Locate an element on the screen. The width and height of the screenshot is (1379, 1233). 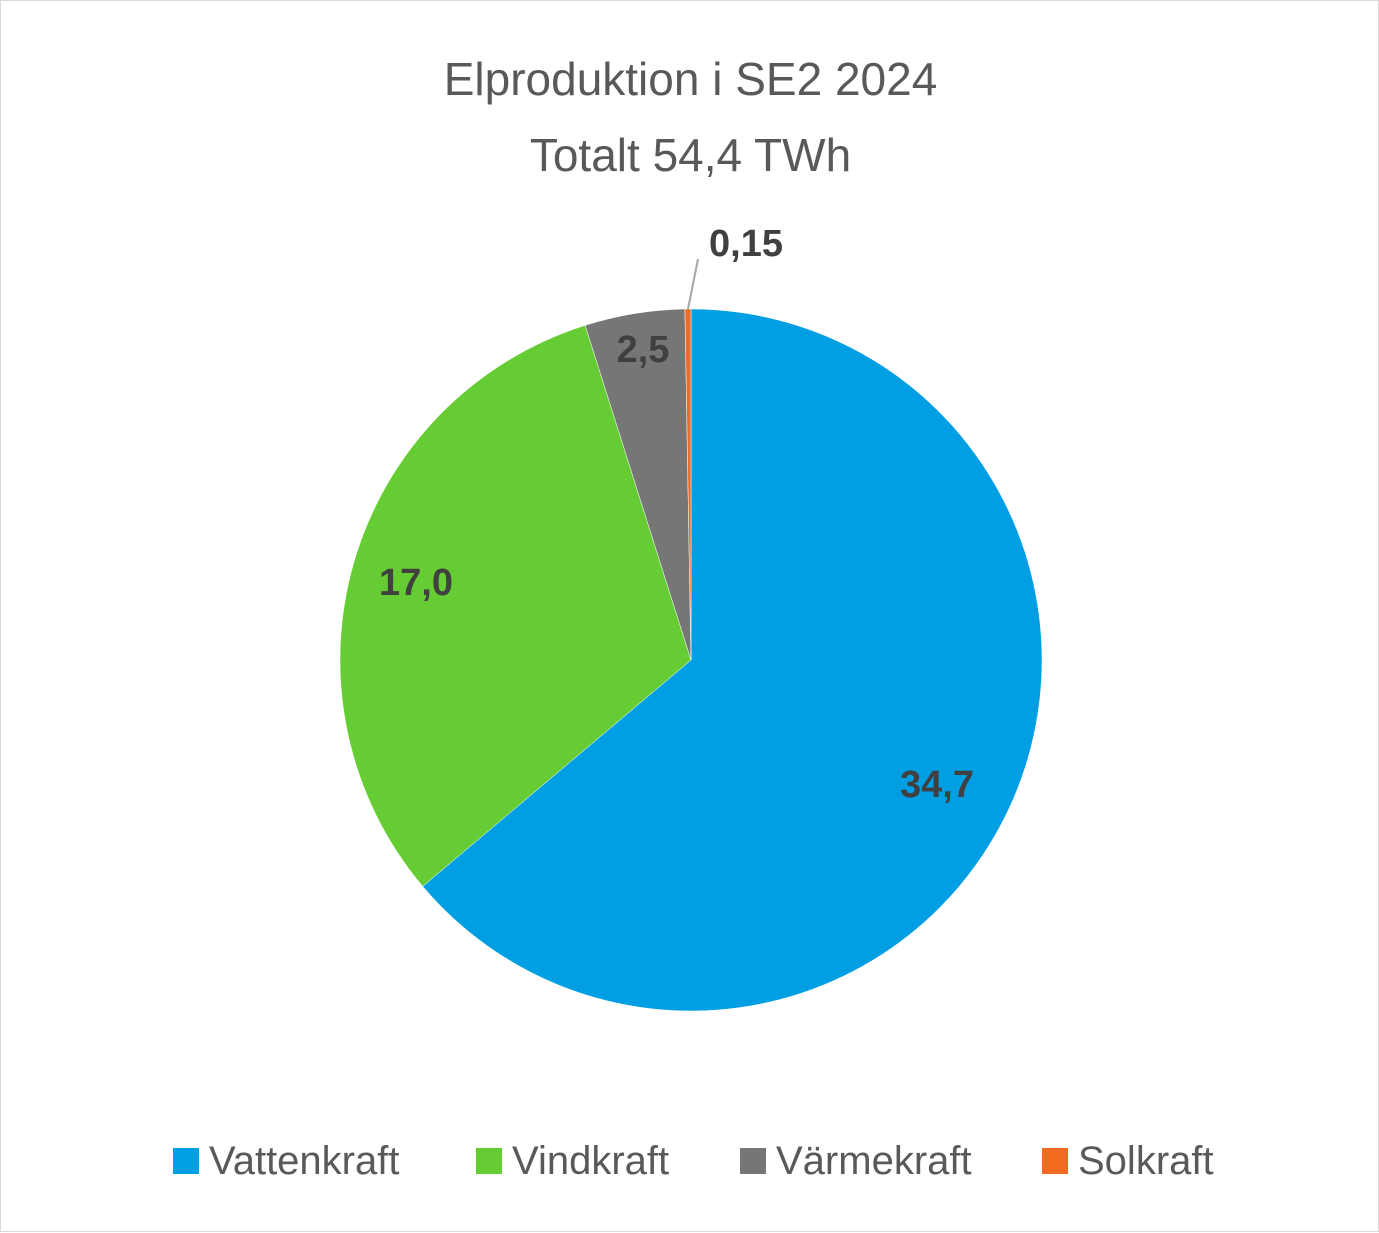
data-label-solkraft: 0,15 is located at coordinates (746, 244).